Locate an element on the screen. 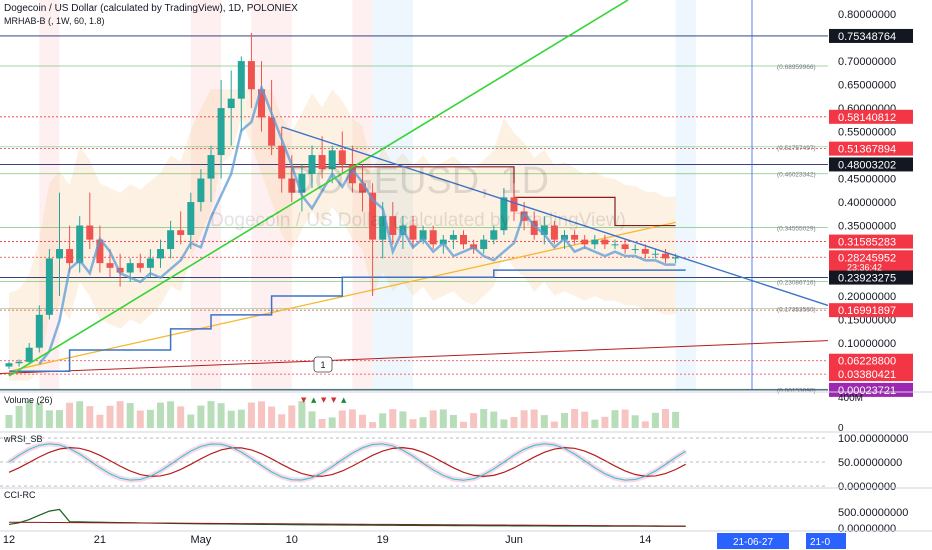 The height and width of the screenshot is (550, 932). volume-axis-tick: 0 is located at coordinates (841, 428).